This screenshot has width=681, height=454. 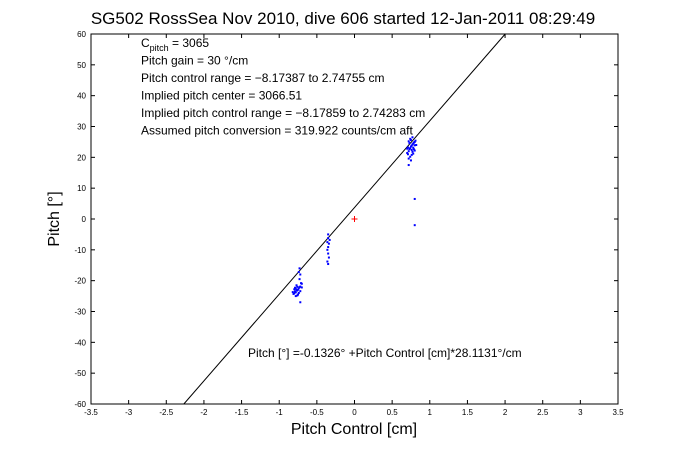 What do you see at coordinates (166, 412) in the screenshot?
I see `x-tick-label: -2.5` at bounding box center [166, 412].